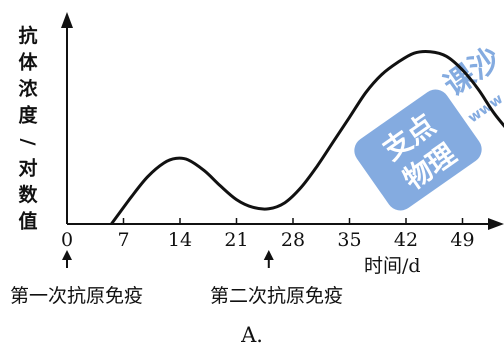 This screenshot has width=504, height=349. I want to click on watermark: 支点 物理 课沙 www, so click(429, 126).